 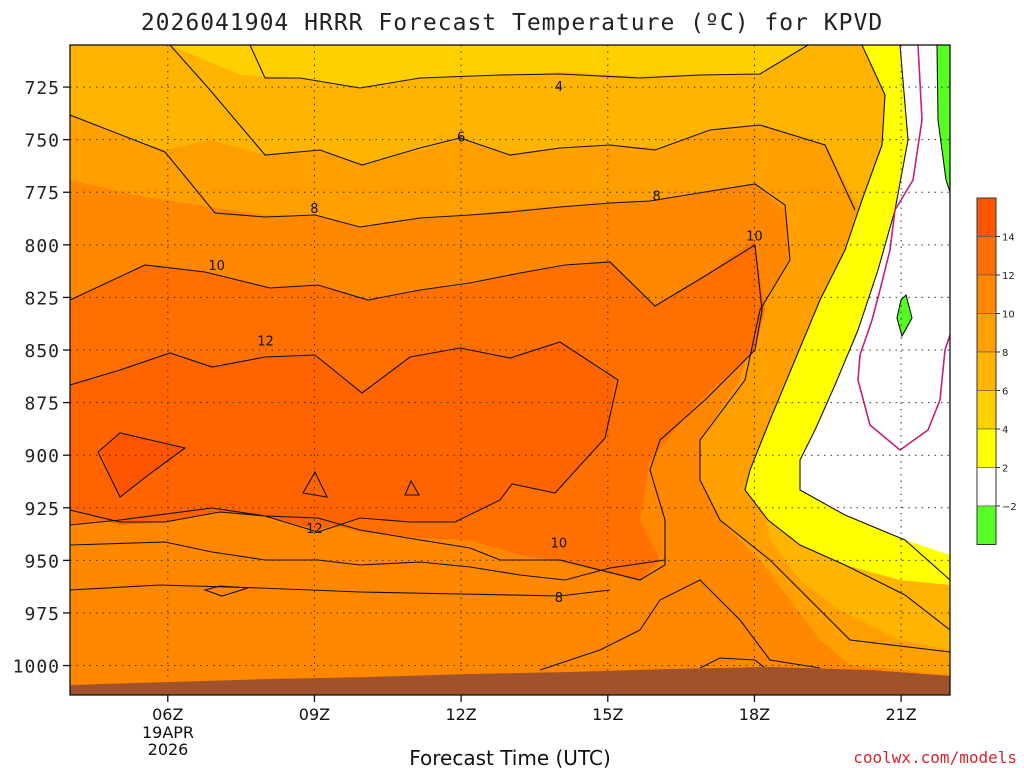 What do you see at coordinates (42, 193) in the screenshot?
I see `y-tick-label: 775` at bounding box center [42, 193].